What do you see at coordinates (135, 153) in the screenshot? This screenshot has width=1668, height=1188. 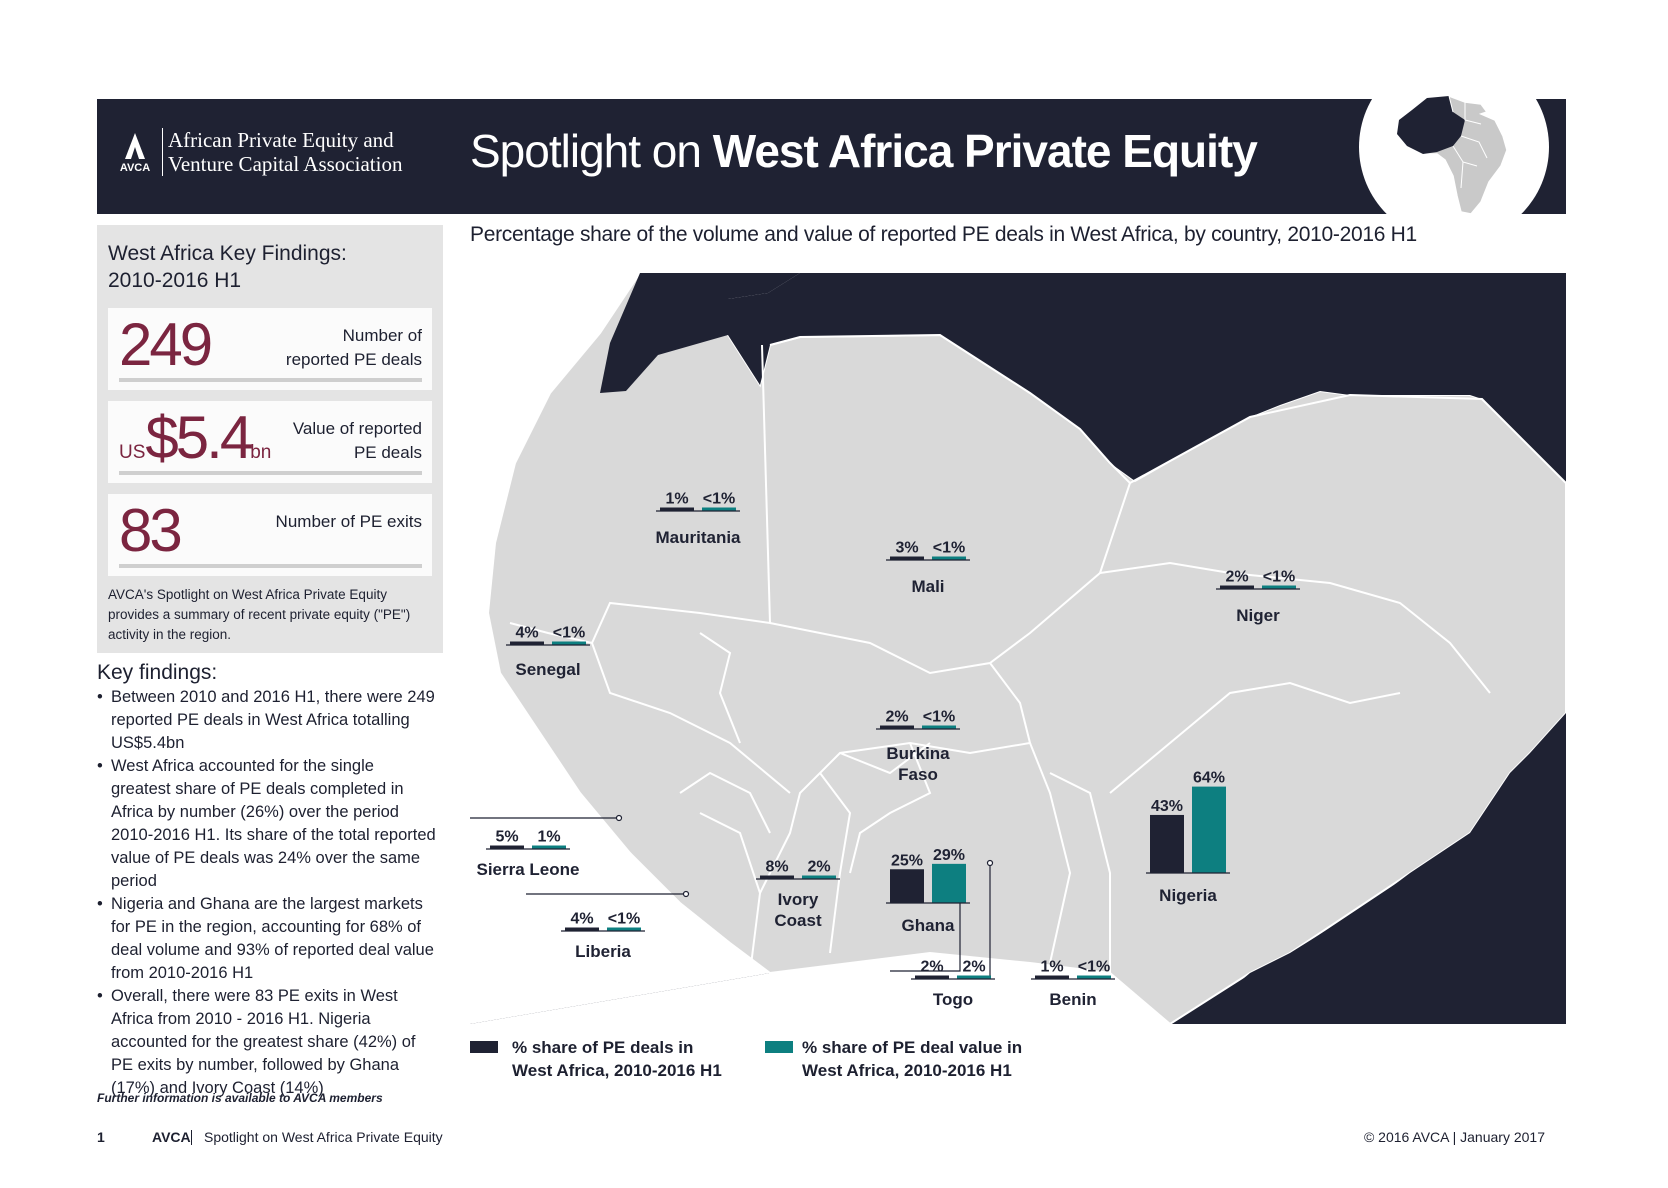 I see `avca-logo-icon: AVCA` at bounding box center [135, 153].